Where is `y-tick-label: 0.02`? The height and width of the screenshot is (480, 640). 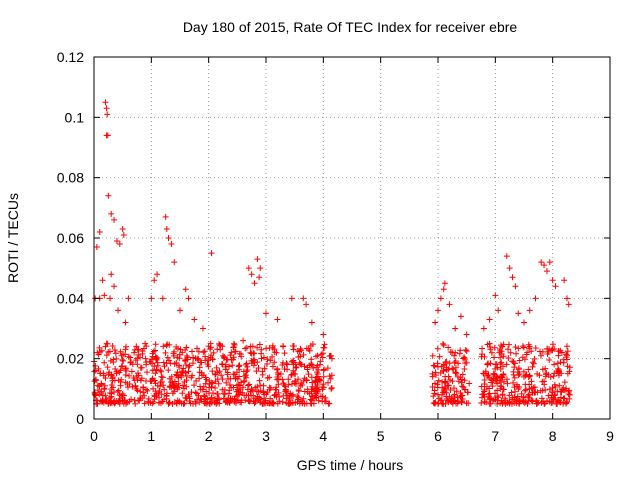
y-tick-label: 0.02 is located at coordinates (70, 359).